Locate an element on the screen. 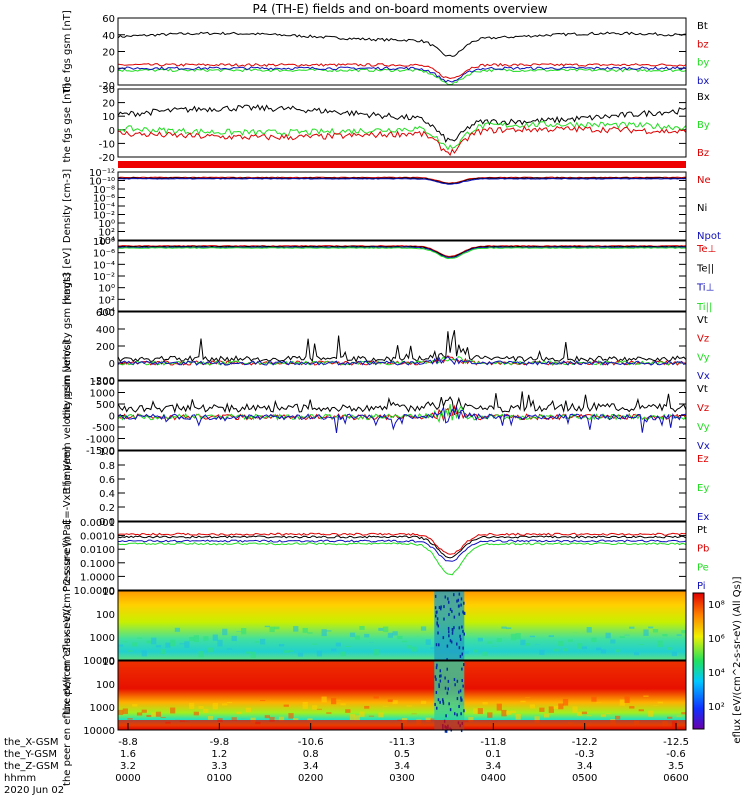 The image size is (750, 800). ytick-label: 1500 is located at coordinates (102, 382).